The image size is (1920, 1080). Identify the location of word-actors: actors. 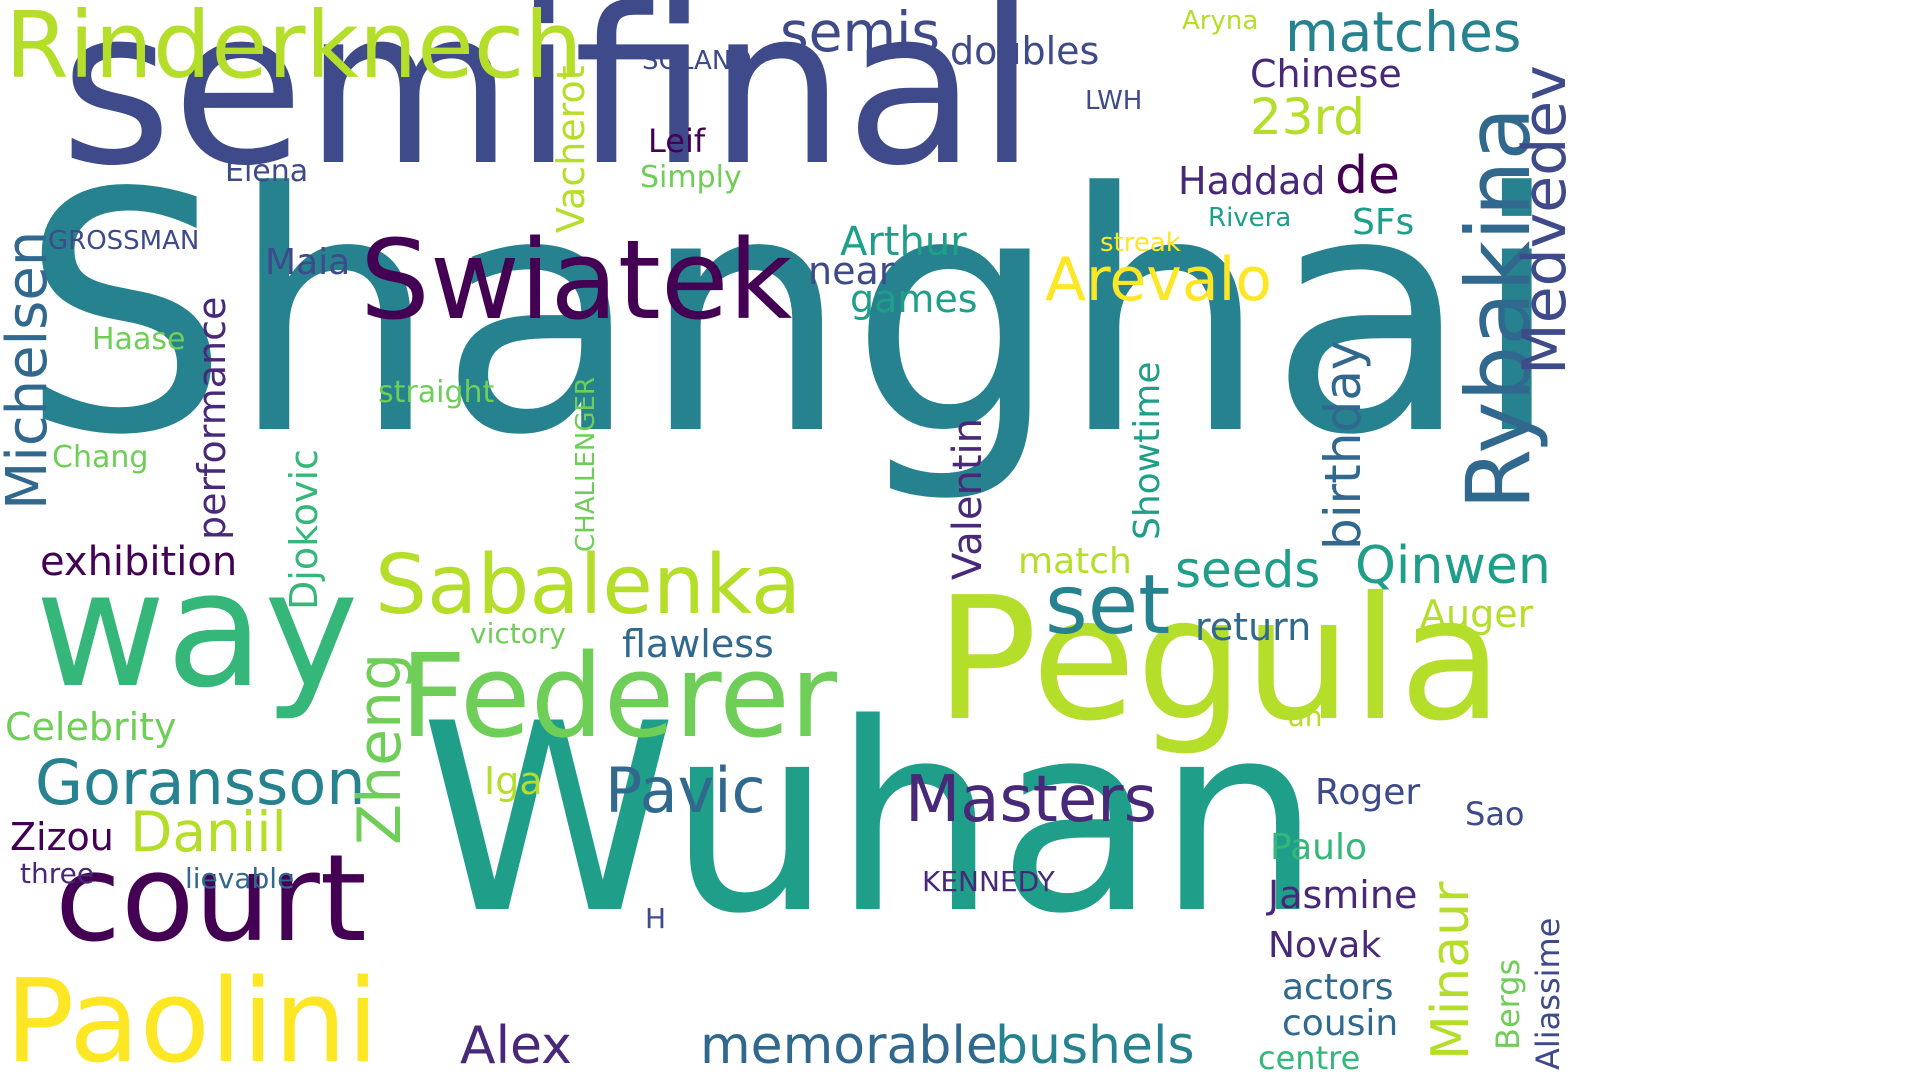
(1338, 987).